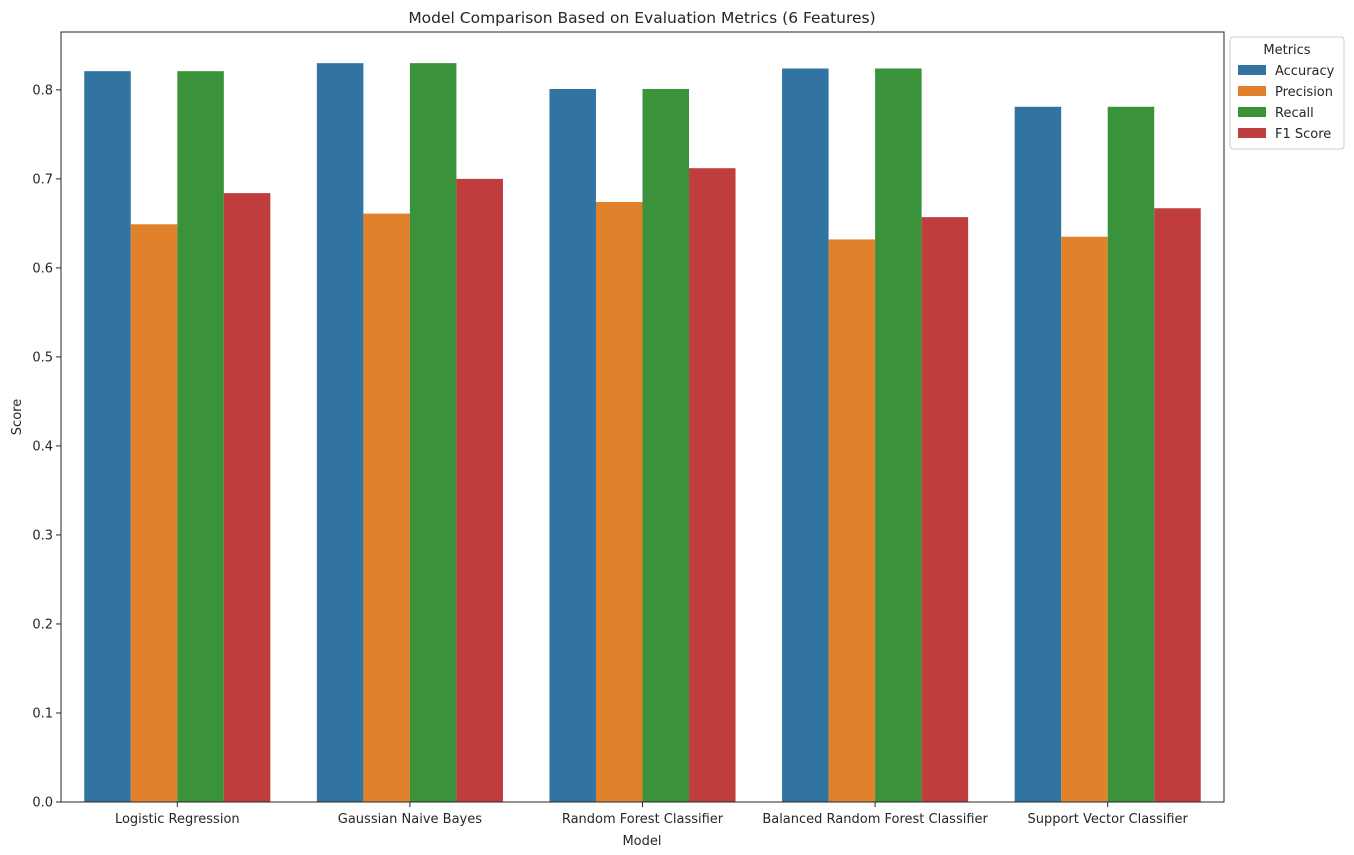  I want to click on legend-label: Recall, so click(1294, 113).